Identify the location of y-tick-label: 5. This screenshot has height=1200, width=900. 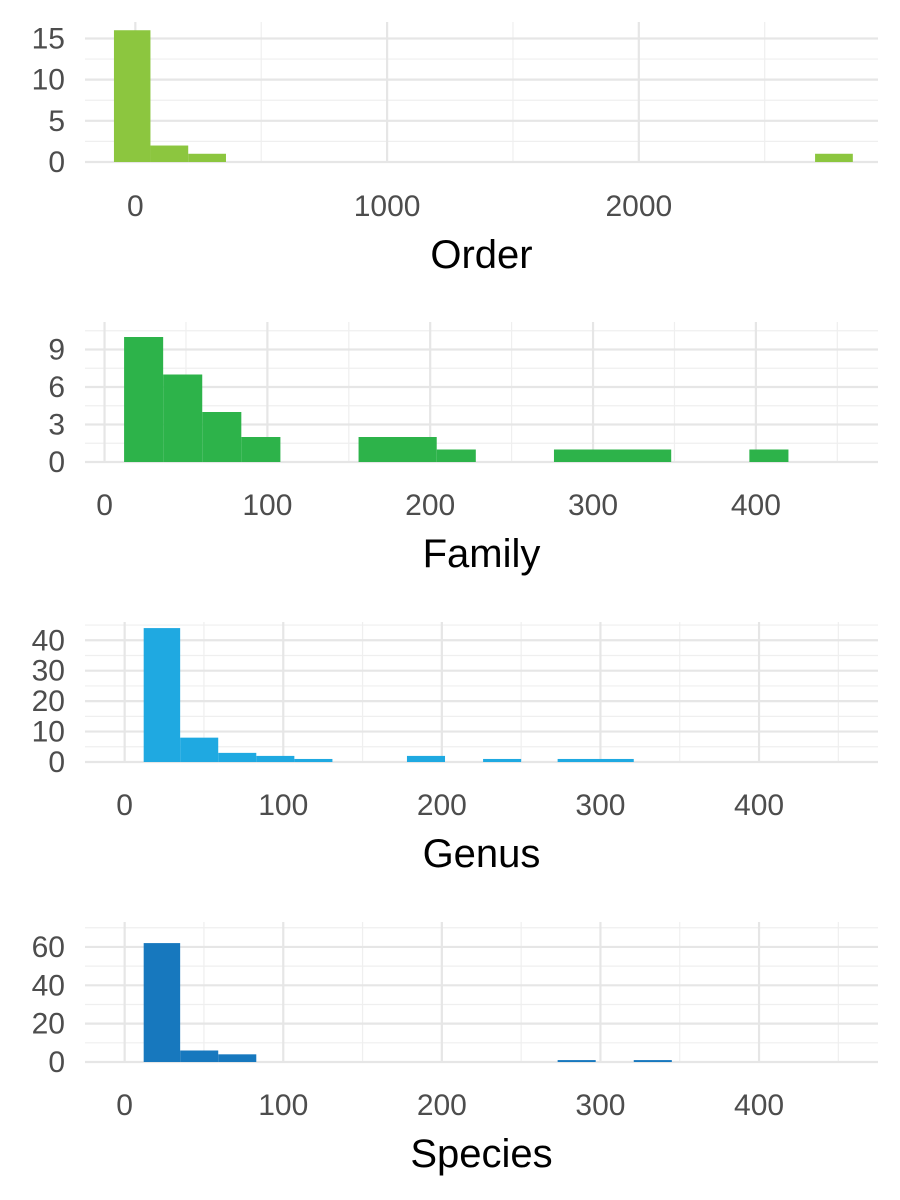
(56, 121).